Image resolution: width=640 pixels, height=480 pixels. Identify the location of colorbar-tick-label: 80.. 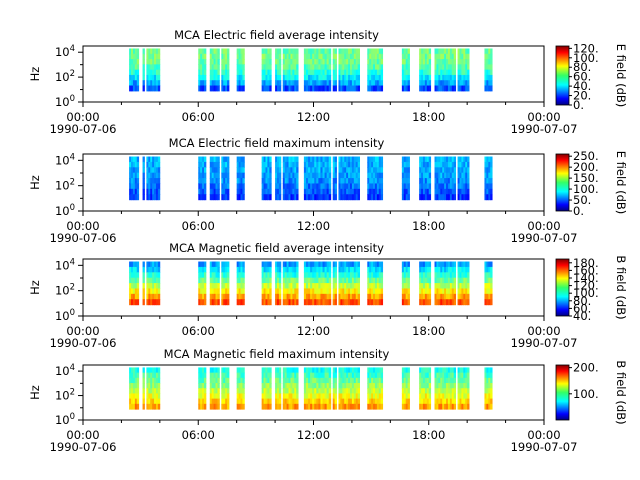
(582, 67).